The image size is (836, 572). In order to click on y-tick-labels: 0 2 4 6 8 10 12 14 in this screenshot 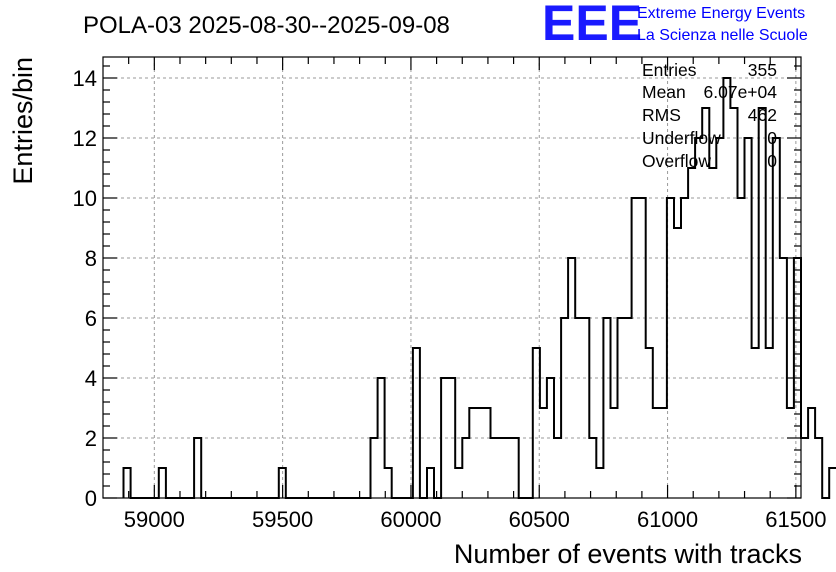, I will do `click(85, 288)`.